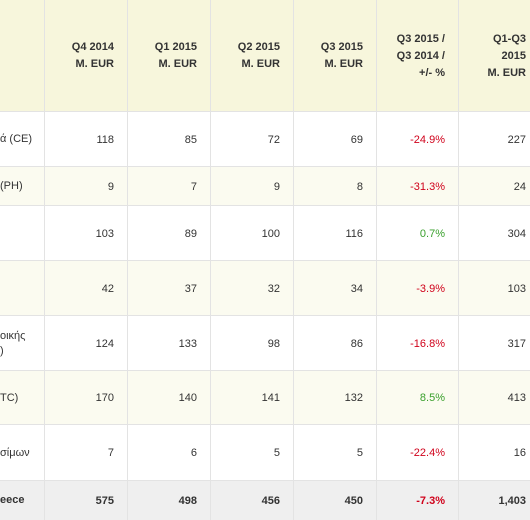 The image size is (530, 520). What do you see at coordinates (104, 500) in the screenshot?
I see `value-cell: 575` at bounding box center [104, 500].